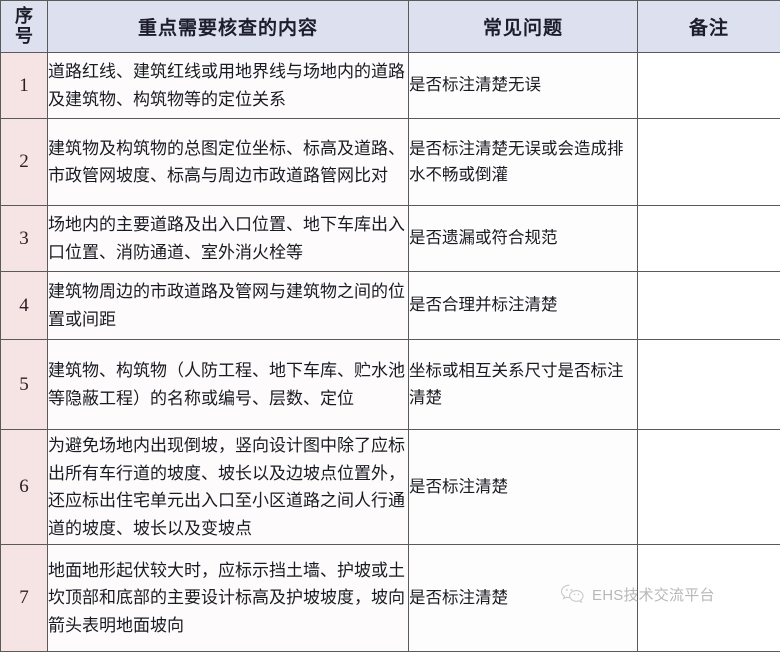 The width and height of the screenshot is (780, 652). What do you see at coordinates (523, 305) in the screenshot?
I see `row-issue: 是否合理并标注清楚` at bounding box center [523, 305].